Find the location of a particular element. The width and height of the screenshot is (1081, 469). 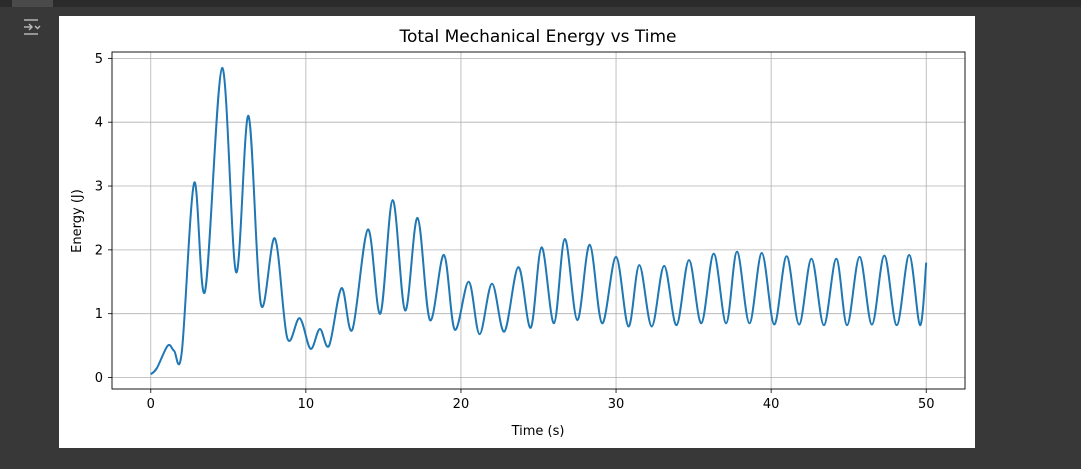

y-tick-label: 4 is located at coordinates (99, 123).